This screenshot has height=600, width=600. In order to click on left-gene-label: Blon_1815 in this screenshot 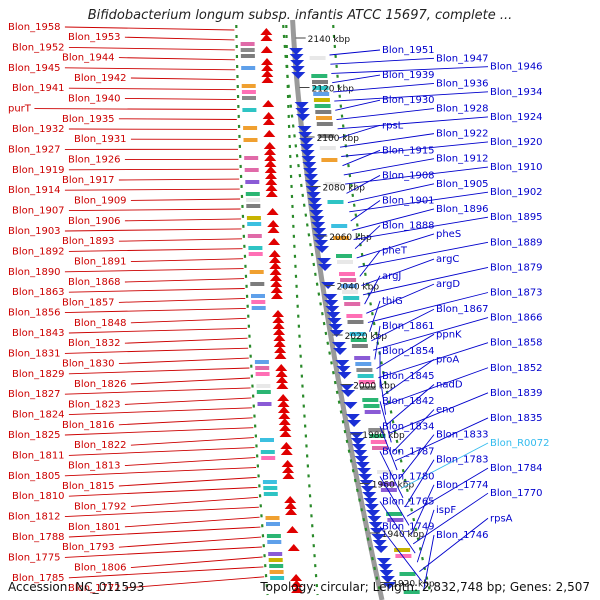, I will do `click(88, 486)`.